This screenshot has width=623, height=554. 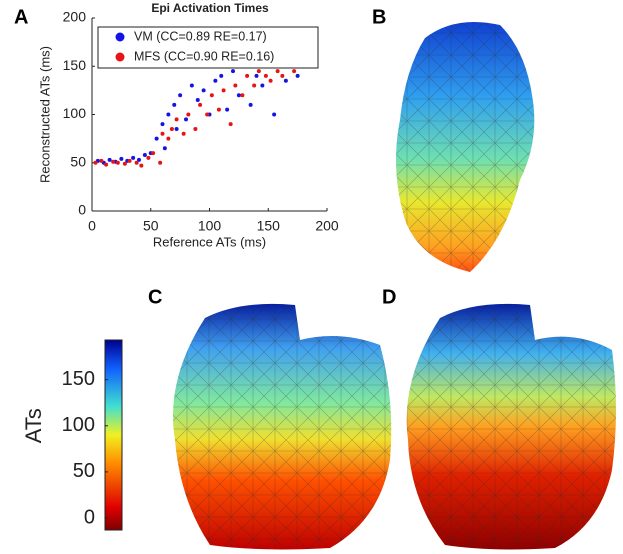 What do you see at coordinates (33, 425) in the screenshot?
I see `colorbar-label: ATs` at bounding box center [33, 425].